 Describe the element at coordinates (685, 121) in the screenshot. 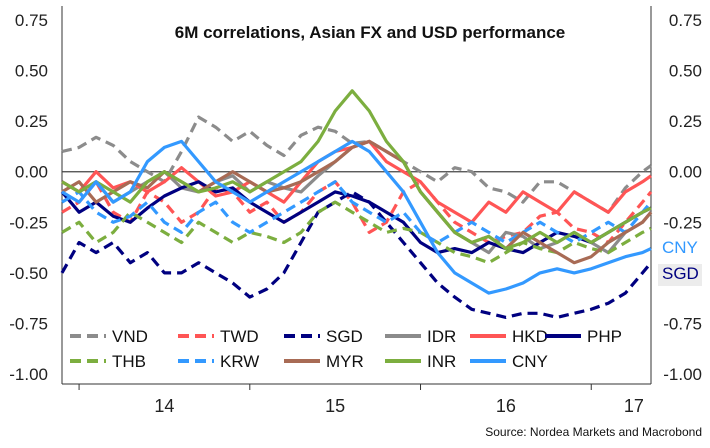

I see `y-tick-label-right: 0.25` at that location.